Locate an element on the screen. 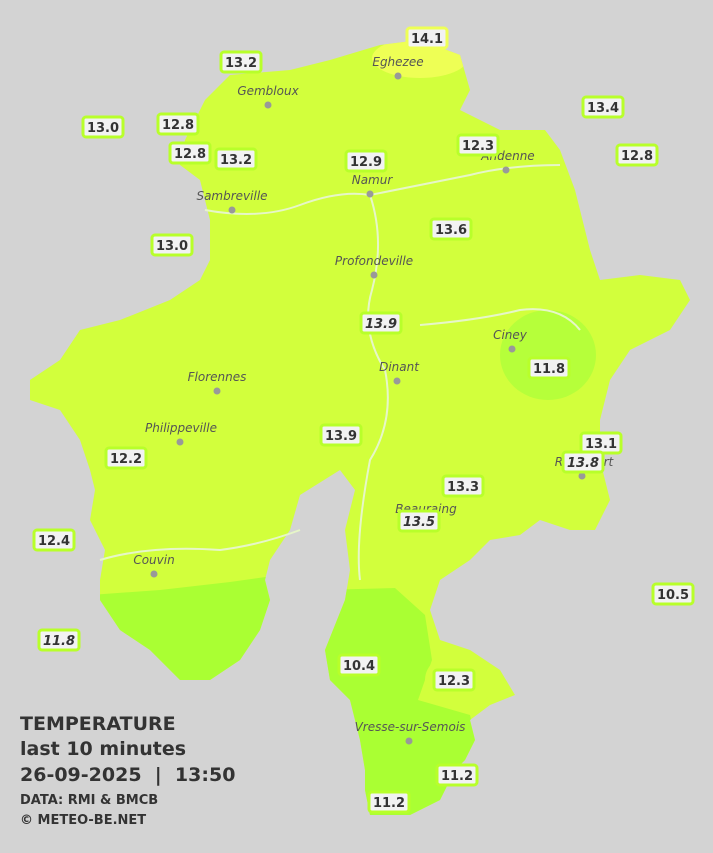 The height and width of the screenshot is (853, 713). station: 13.3 is located at coordinates (463, 486).